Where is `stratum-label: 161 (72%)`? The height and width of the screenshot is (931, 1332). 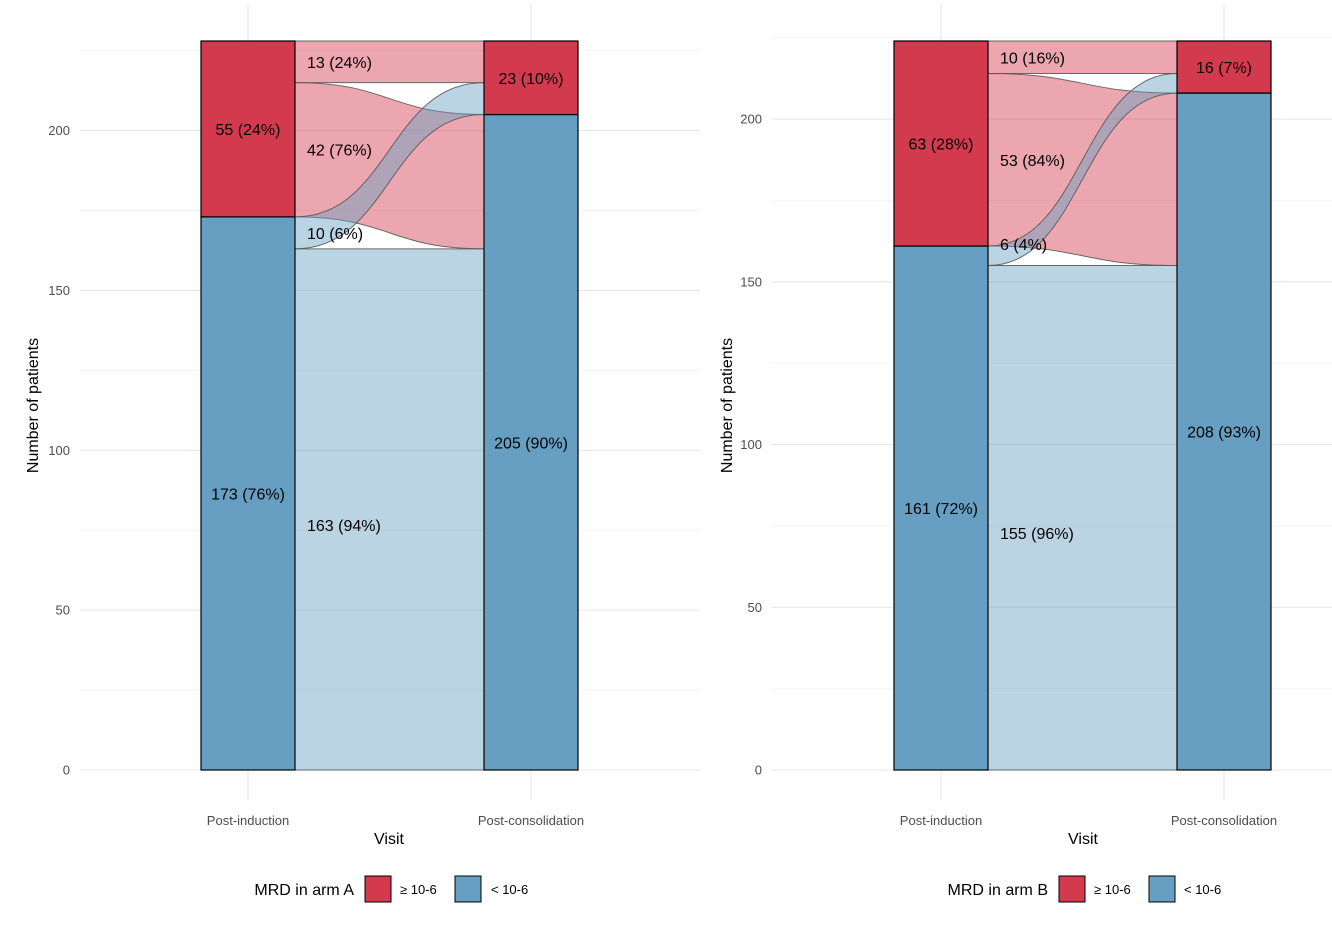 stratum-label: 161 (72%) is located at coordinates (941, 509).